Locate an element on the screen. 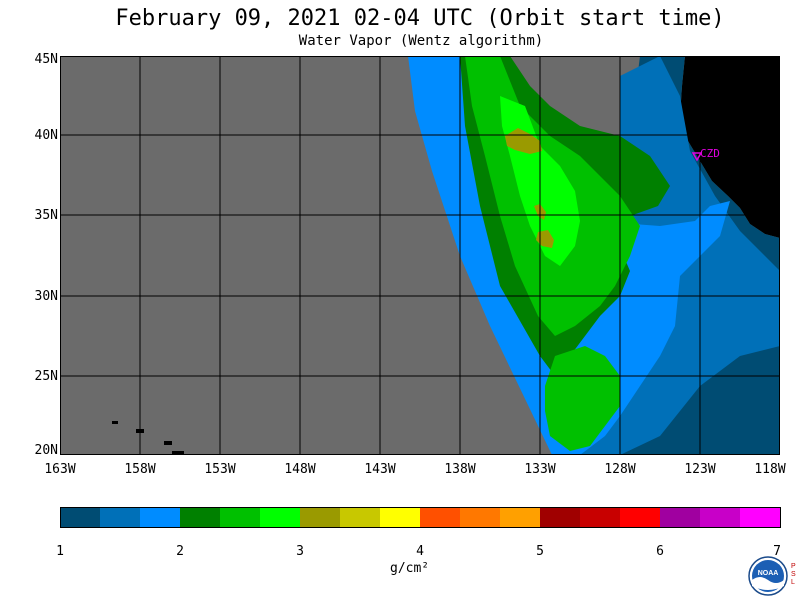 The width and height of the screenshot is (800, 600). vapor-green-lower is located at coordinates (582, 398).